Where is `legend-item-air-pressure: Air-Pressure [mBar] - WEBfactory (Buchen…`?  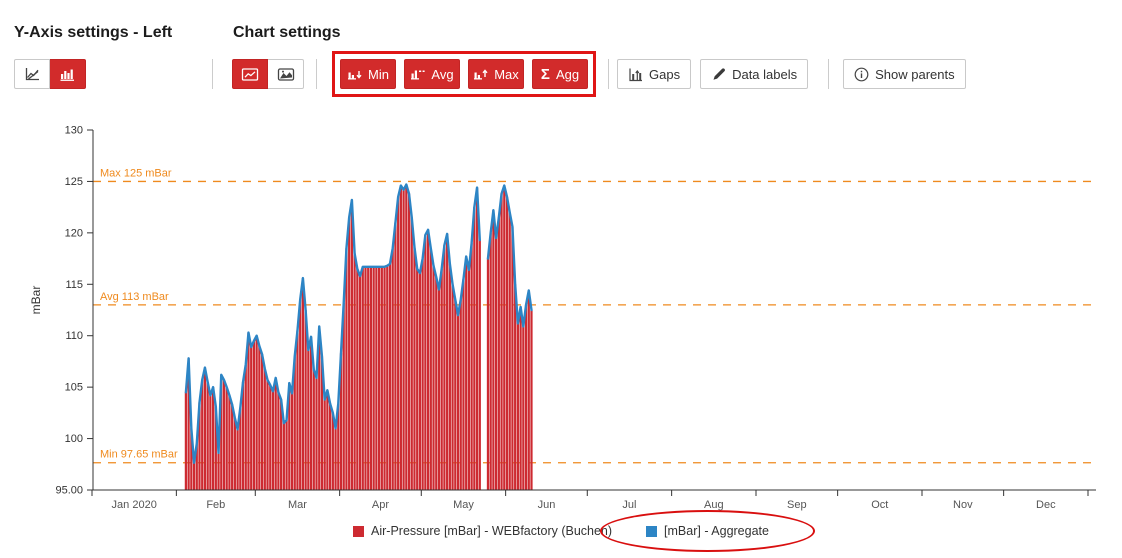
legend-item-air-pressure: Air-Pressure [mBar] - WEBfactory (Buchen… is located at coordinates (482, 531).